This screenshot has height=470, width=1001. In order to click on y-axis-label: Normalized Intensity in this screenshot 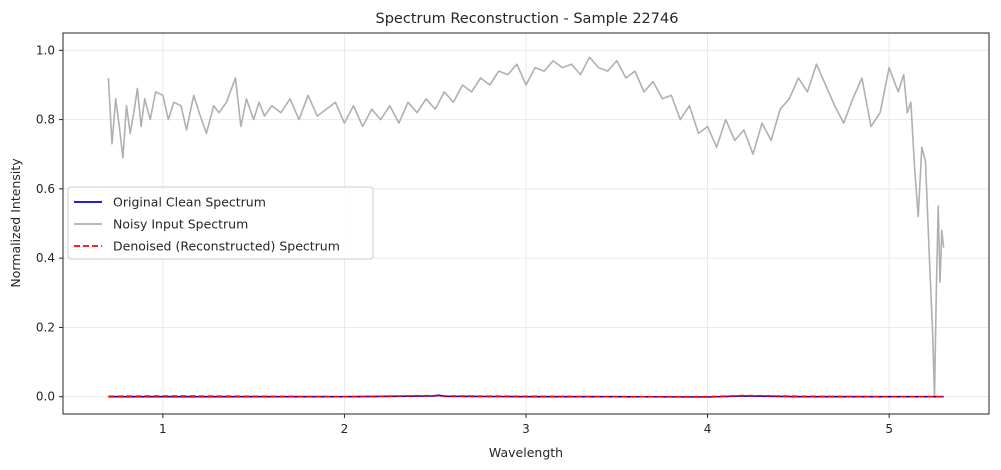, I will do `click(15, 223)`.